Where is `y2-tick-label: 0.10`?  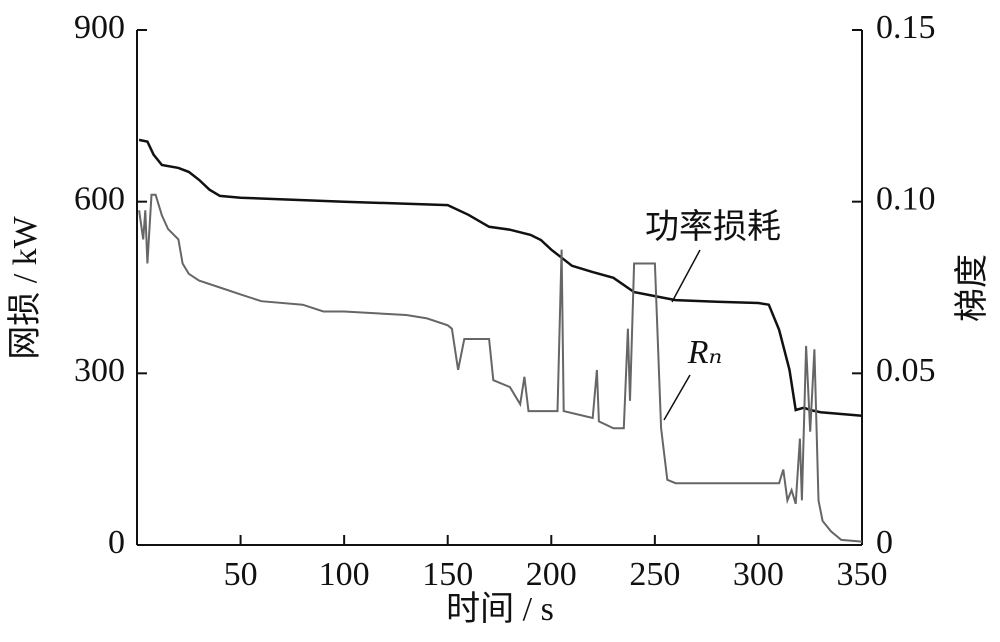
y2-tick-label: 0.10 is located at coordinates (906, 198).